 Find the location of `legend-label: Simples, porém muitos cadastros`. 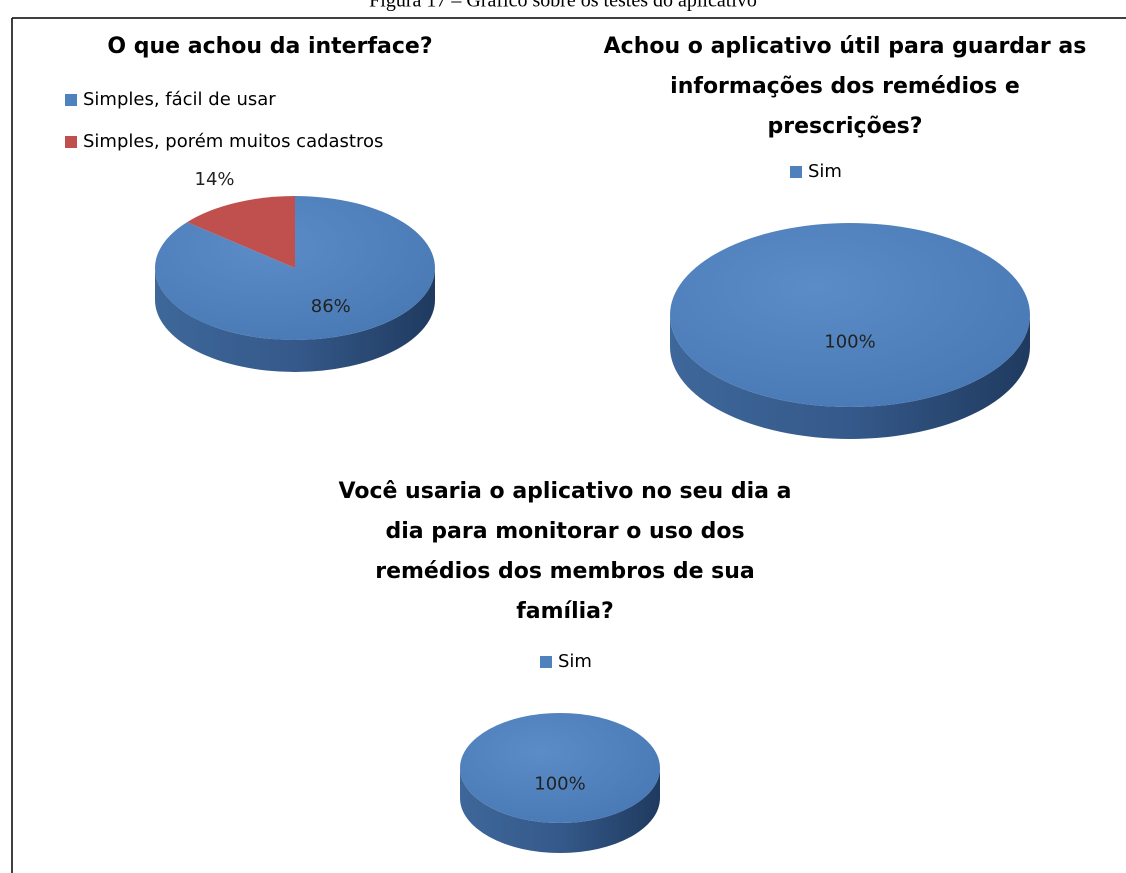

legend-label: Simples, porém muitos cadastros is located at coordinates (233, 141).